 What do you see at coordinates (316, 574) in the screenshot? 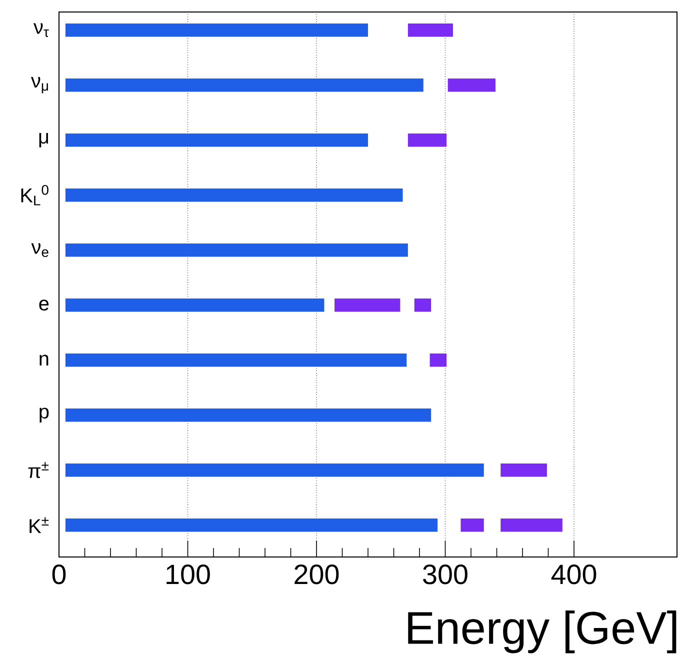
I see `x-tick-label: 200` at bounding box center [316, 574].